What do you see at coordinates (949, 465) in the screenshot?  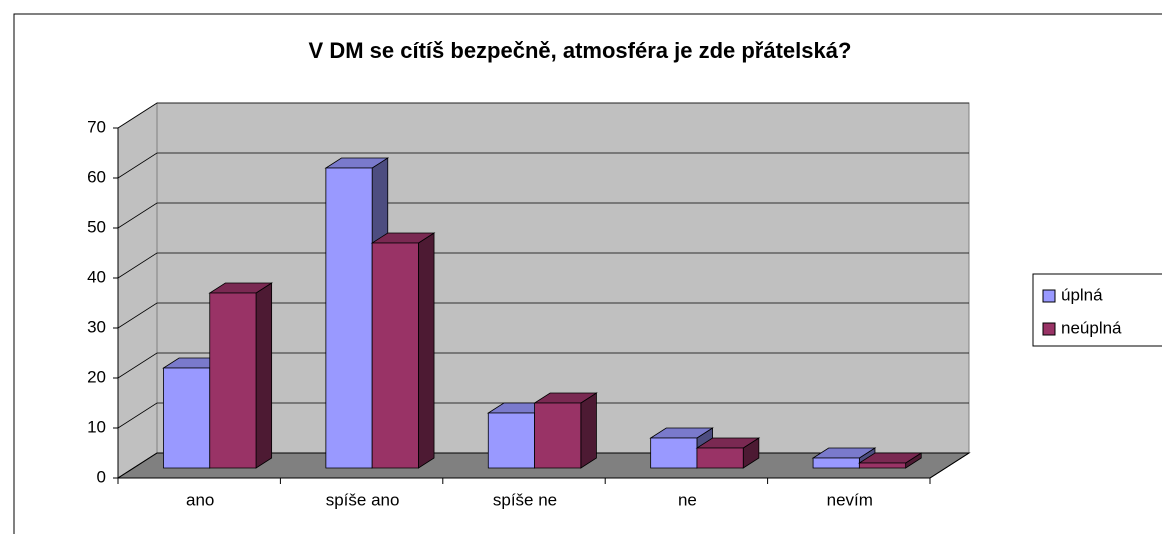 I see `floor-edge` at bounding box center [949, 465].